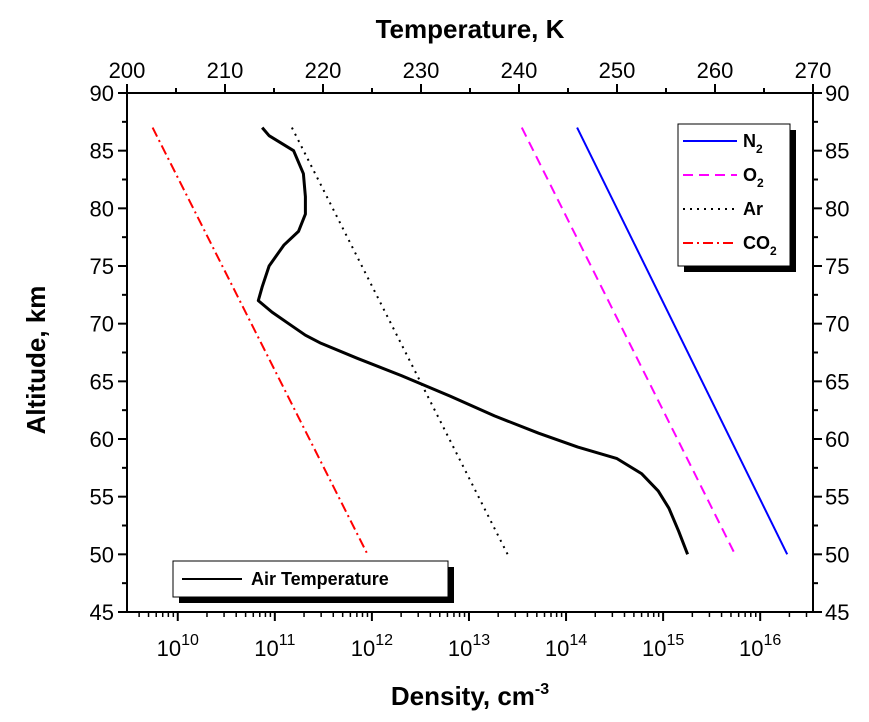 This screenshot has height=722, width=869. What do you see at coordinates (837, 324) in the screenshot?
I see `y-tick-label-right: 70` at bounding box center [837, 324].